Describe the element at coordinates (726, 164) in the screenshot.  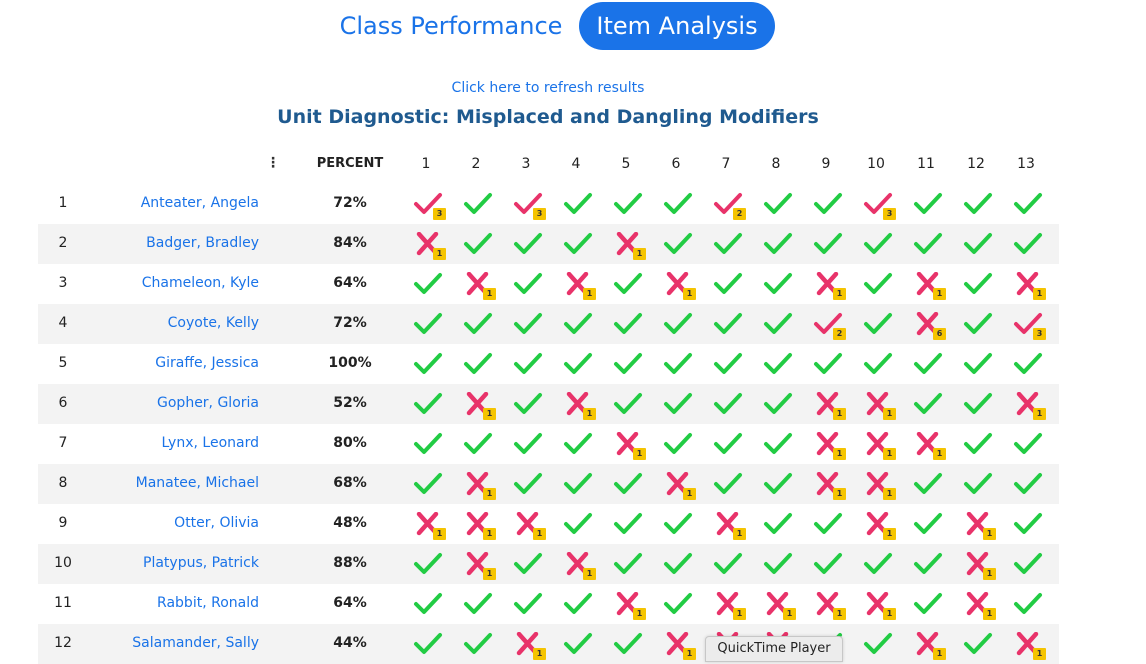
I see `question-header: 7` at that location.